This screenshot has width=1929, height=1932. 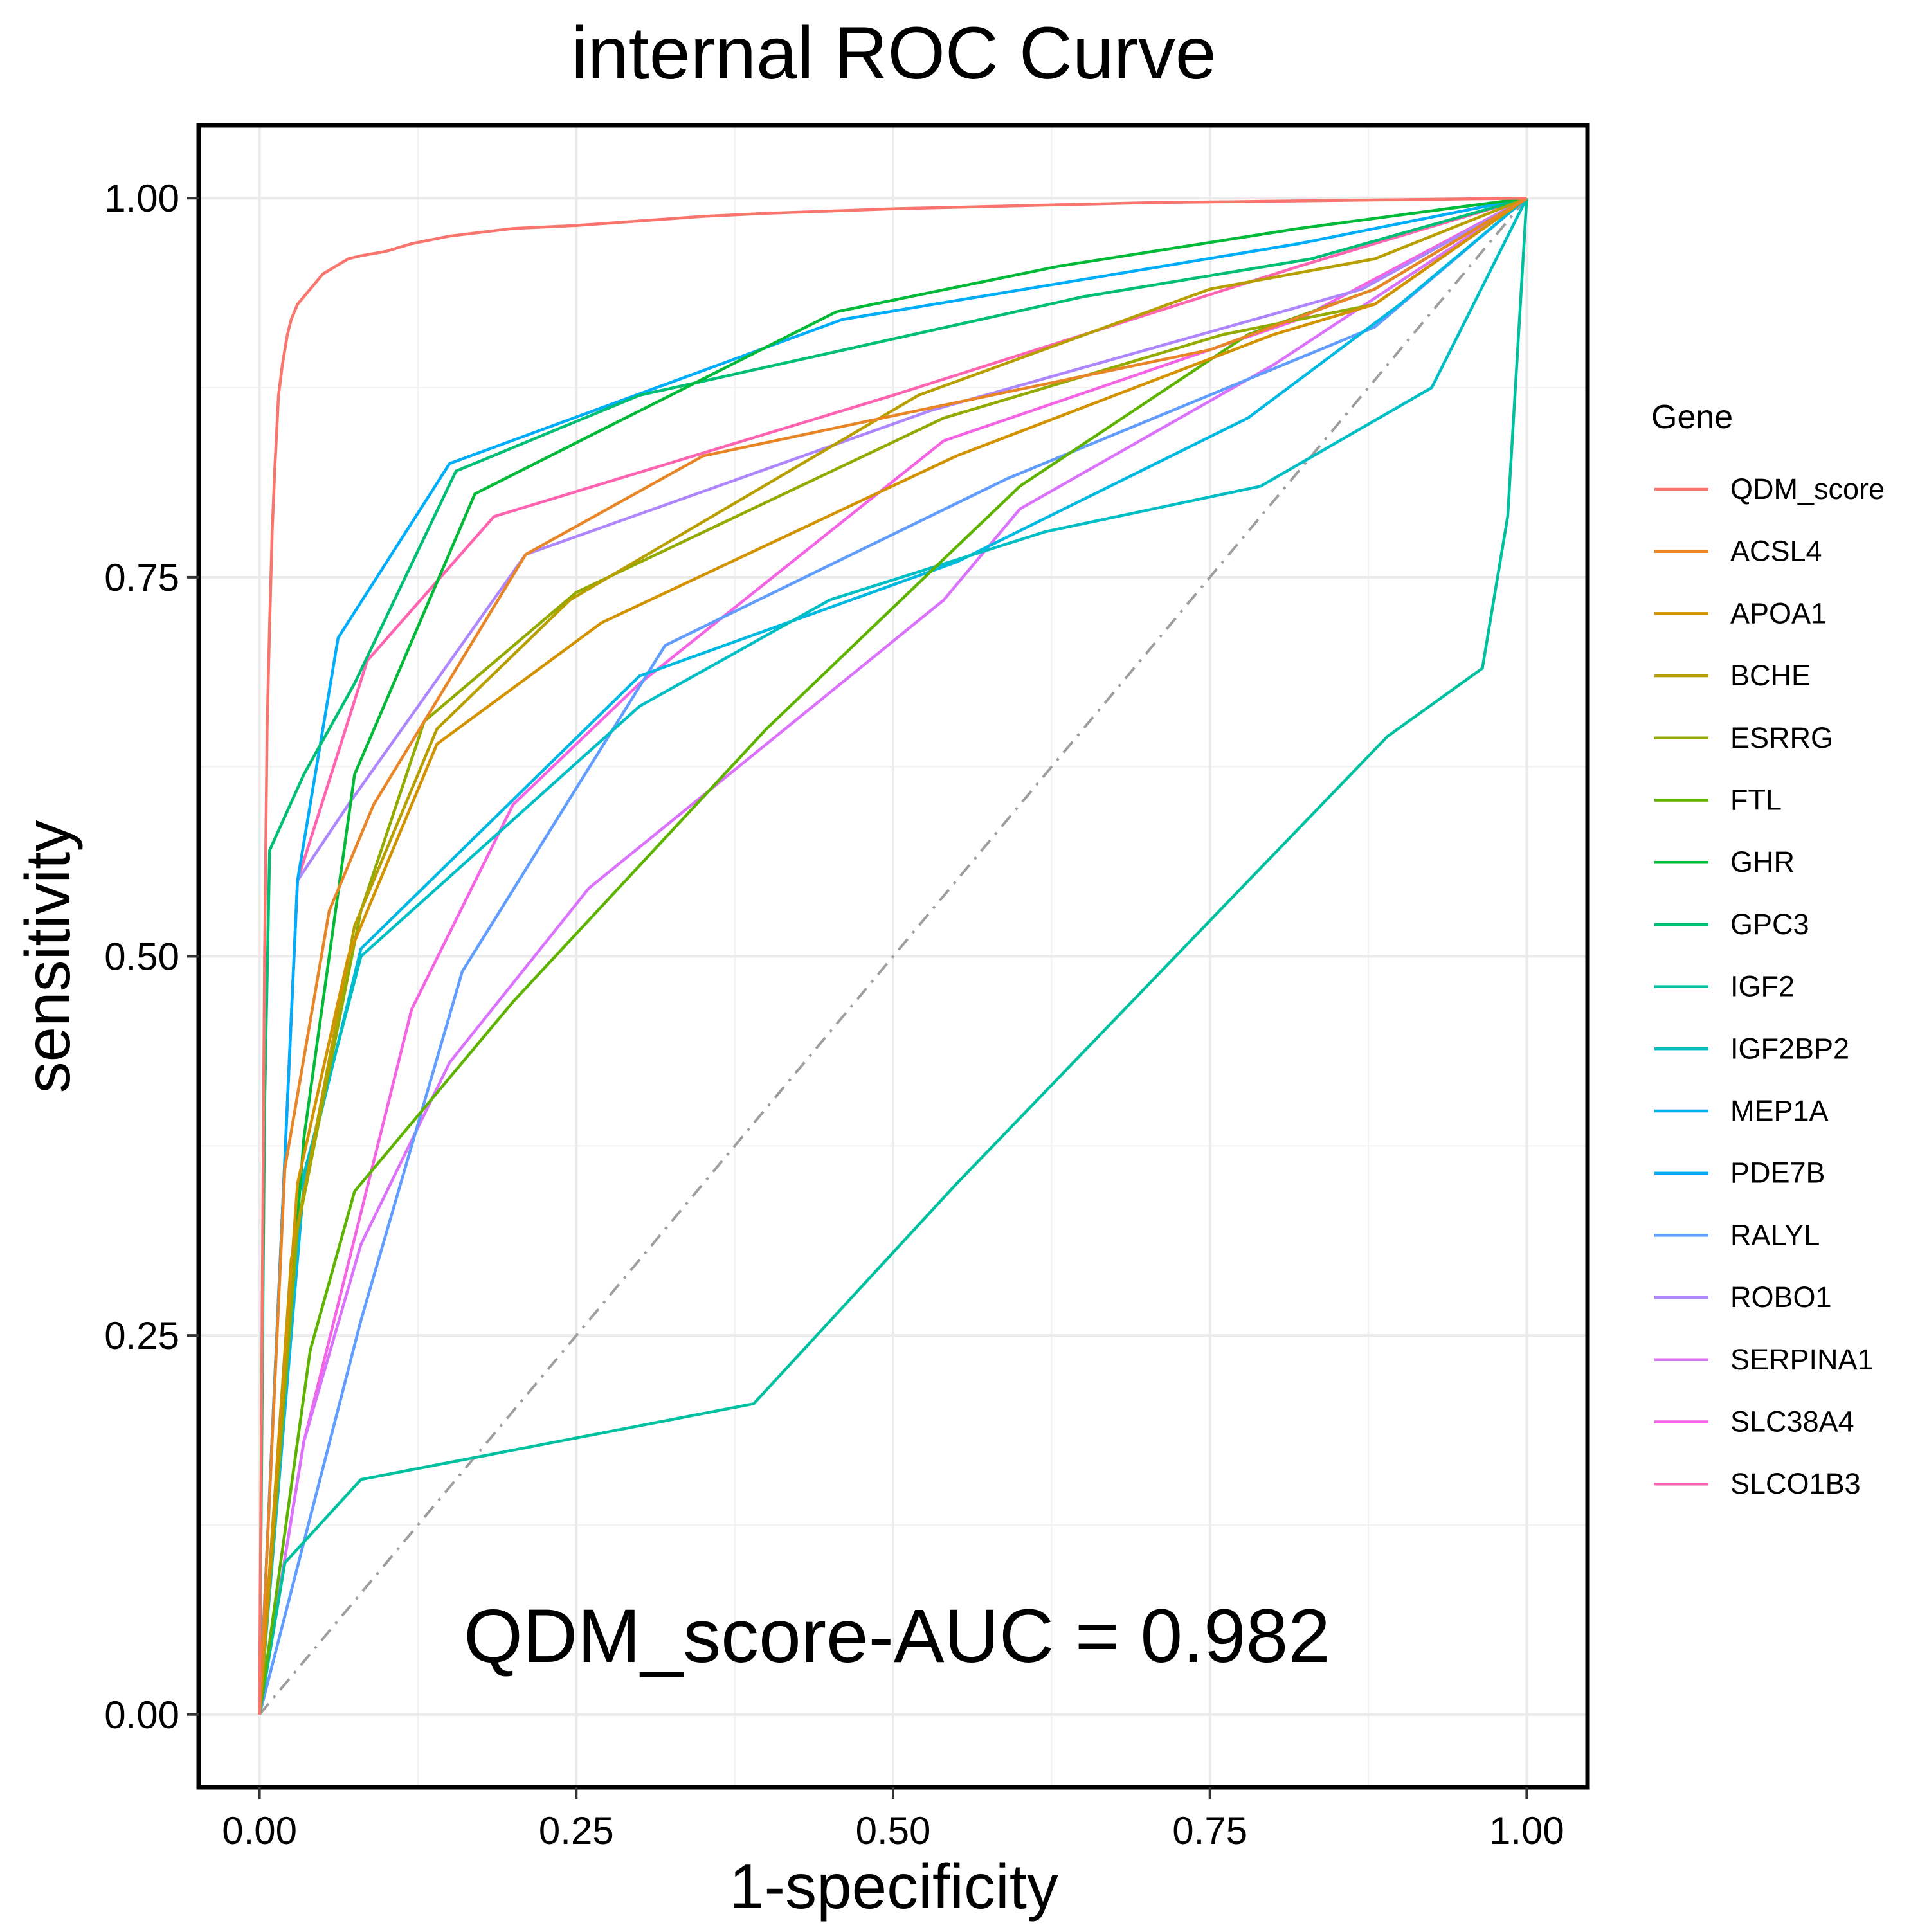 What do you see at coordinates (1790, 1048) in the screenshot?
I see `legend-label-igf2bp2: IGF2BP2` at bounding box center [1790, 1048].